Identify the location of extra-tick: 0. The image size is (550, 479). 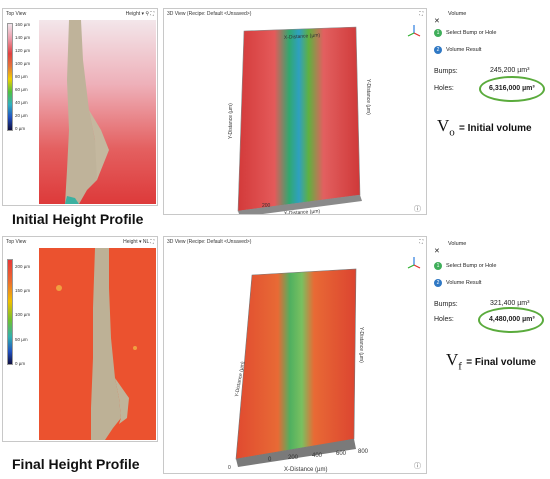
(229, 468).